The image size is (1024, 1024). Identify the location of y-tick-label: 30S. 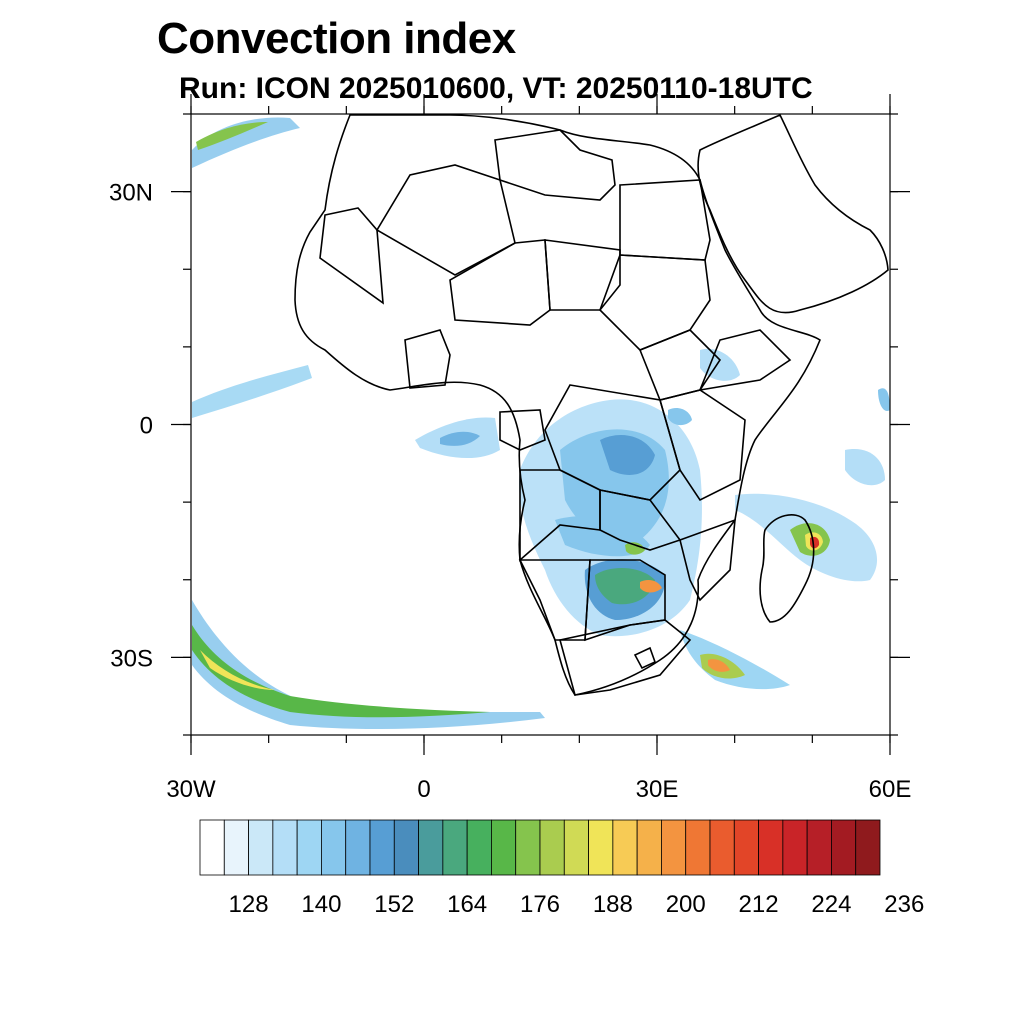
(131, 658).